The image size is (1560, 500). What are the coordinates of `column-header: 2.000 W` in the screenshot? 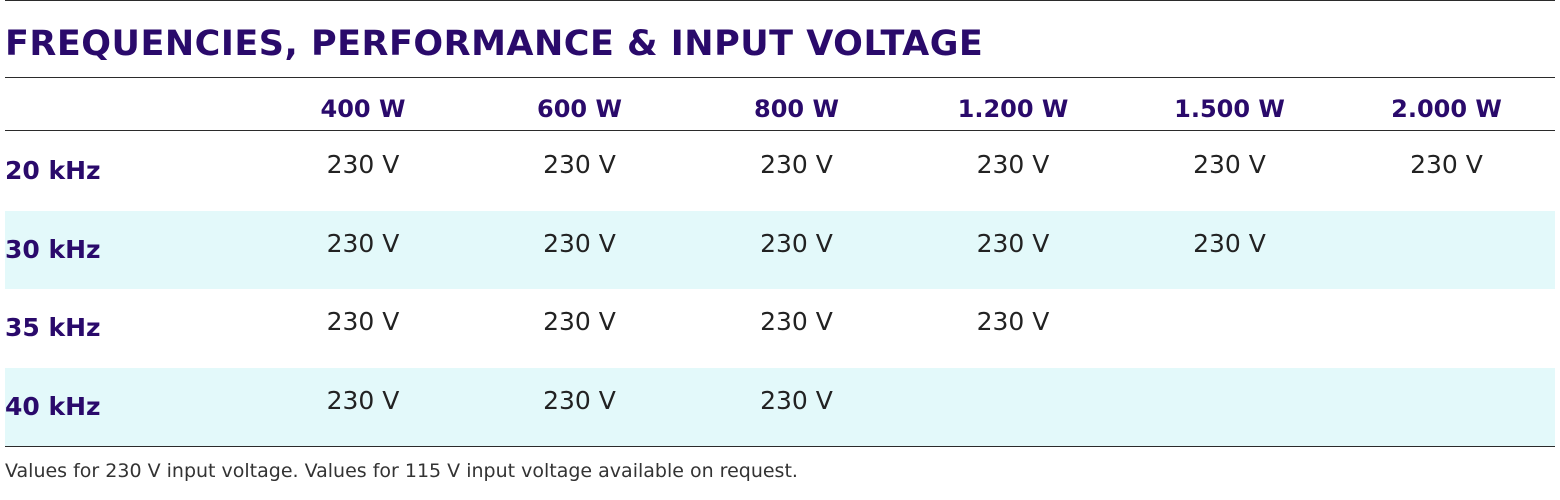 It's located at (1446, 109).